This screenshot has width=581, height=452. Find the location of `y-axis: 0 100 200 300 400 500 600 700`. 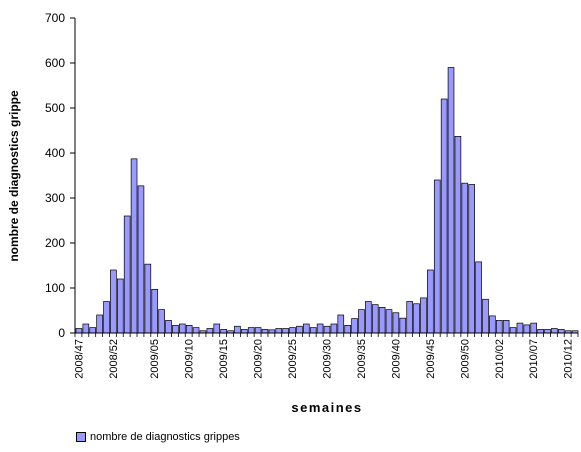

y-axis: 0 100 200 300 400 500 600 700 is located at coordinates (60, 175).